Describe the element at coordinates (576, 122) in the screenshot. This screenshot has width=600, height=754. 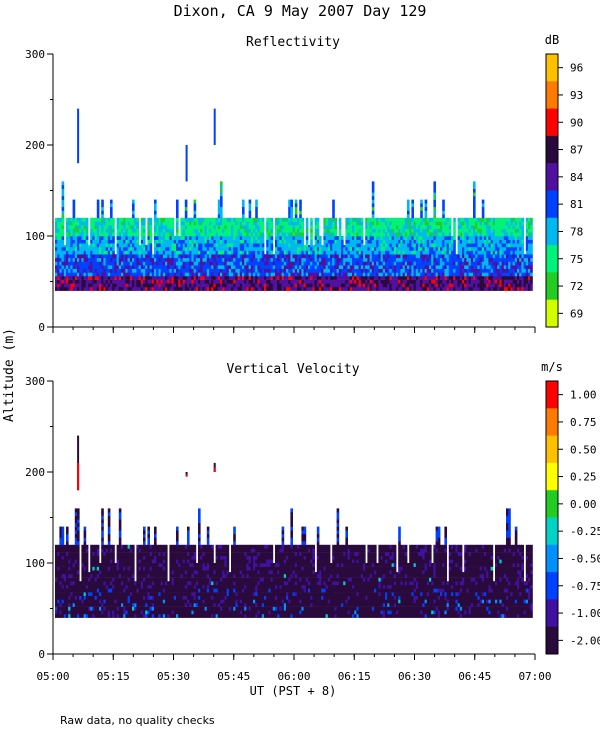
I see `colorbar-label: 90` at that location.